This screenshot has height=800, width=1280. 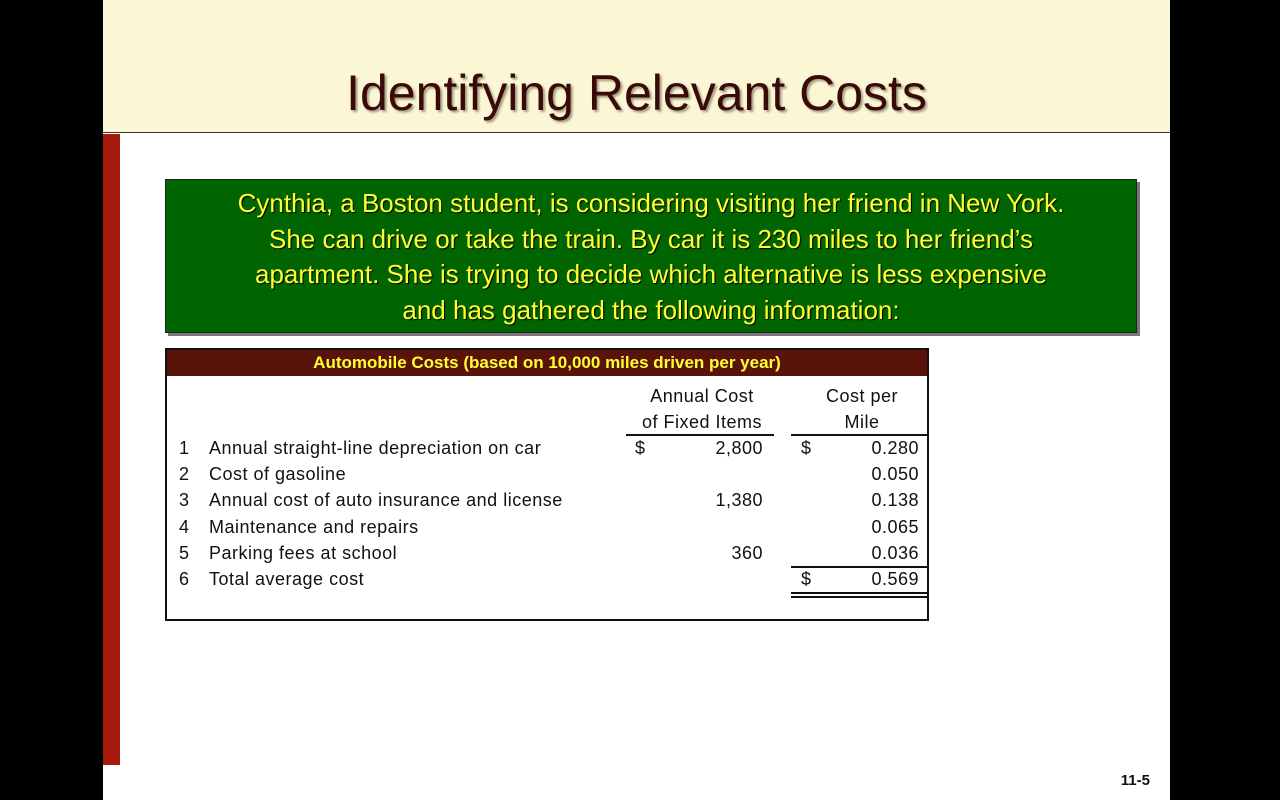 I want to click on row-cost-per-mile: 0.138, so click(x=895, y=500).